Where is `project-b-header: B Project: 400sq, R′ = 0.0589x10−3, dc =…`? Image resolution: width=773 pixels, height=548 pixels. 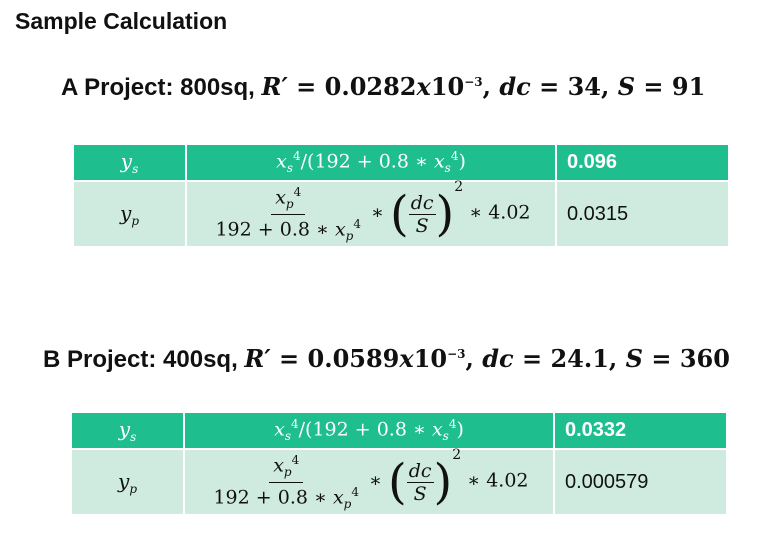 project-b-header: B Project: 400sq, R′ = 0.0589x10−3, dc =… is located at coordinates (386, 358).